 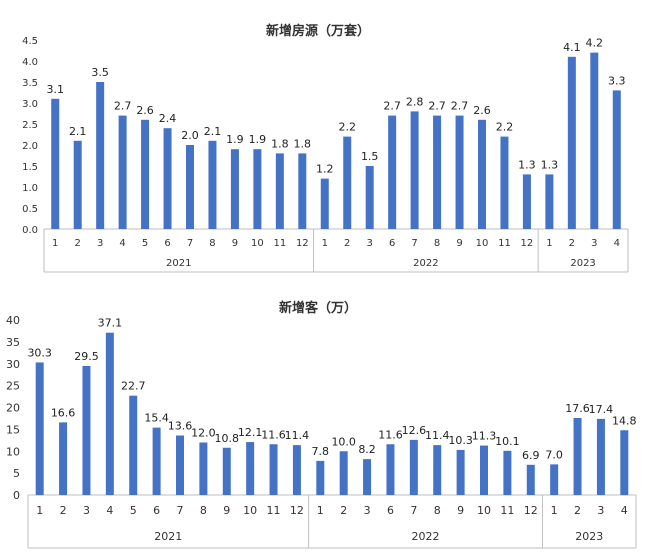 What do you see at coordinates (617, 80) in the screenshot?
I see `data-label: 3.3` at bounding box center [617, 80].